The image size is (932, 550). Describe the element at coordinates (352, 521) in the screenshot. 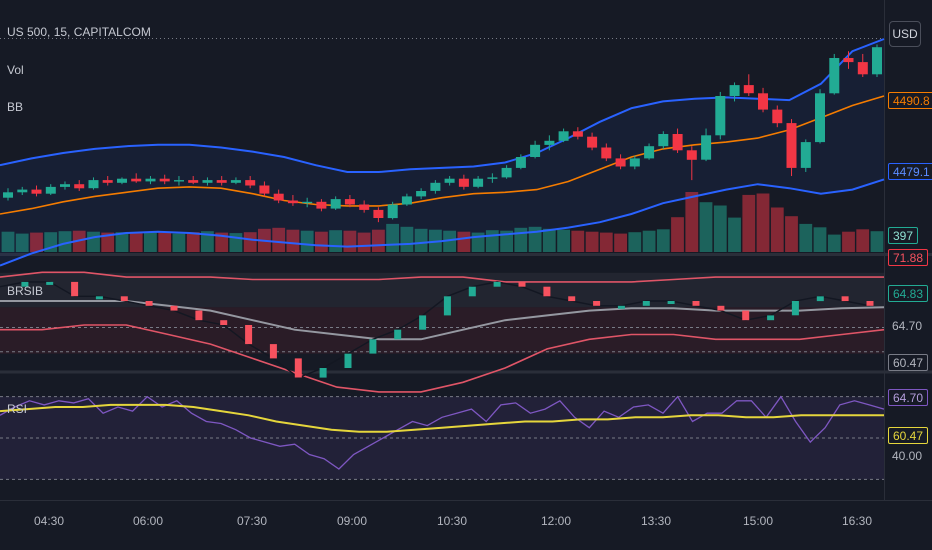

I see `time-axis-label: 09:00` at that location.